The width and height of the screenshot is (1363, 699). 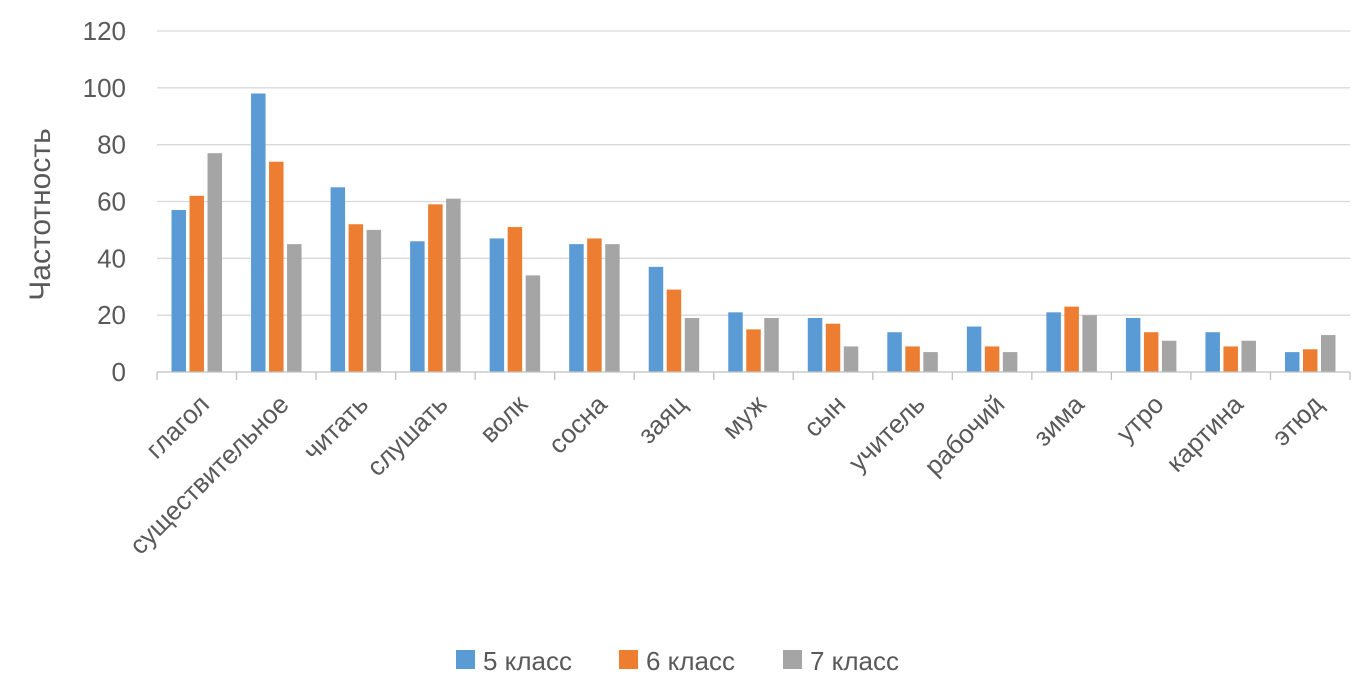 What do you see at coordinates (825, 416) in the screenshot?
I see `x-category-label: сын` at bounding box center [825, 416].